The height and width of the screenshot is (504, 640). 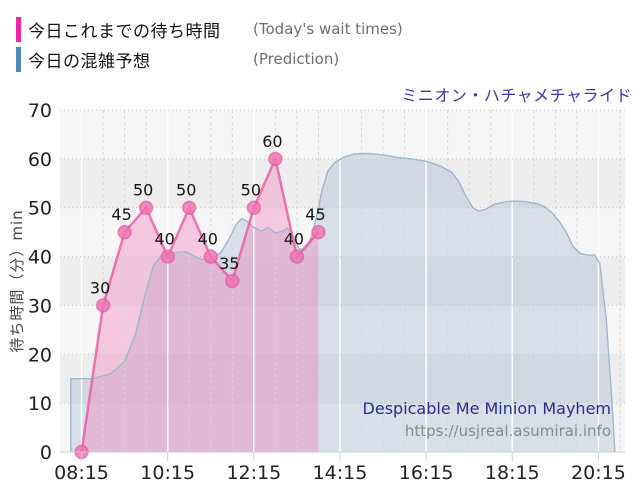 What do you see at coordinates (40, 306) in the screenshot?
I see `y-tick-label: 30` at bounding box center [40, 306].